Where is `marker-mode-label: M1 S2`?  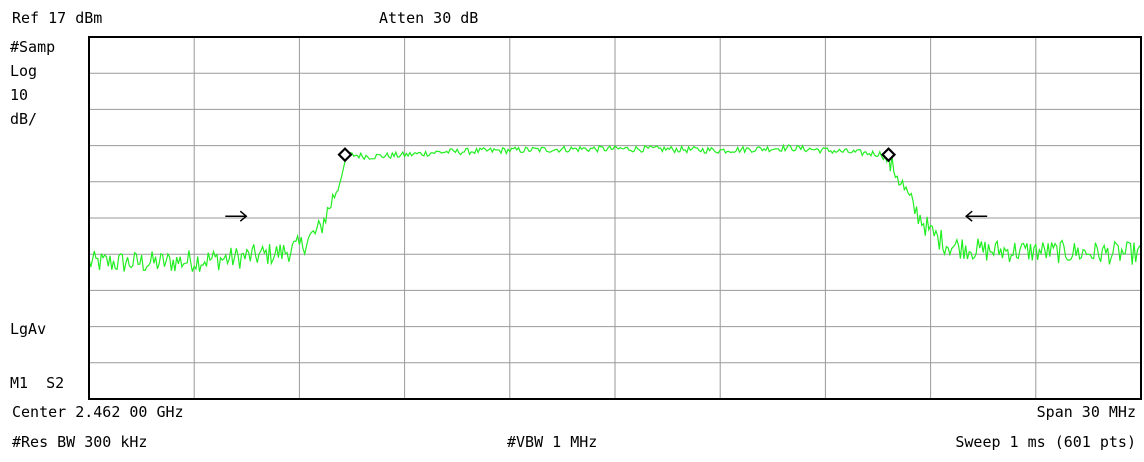
marker-mode-label: M1 S2 is located at coordinates (37, 383).